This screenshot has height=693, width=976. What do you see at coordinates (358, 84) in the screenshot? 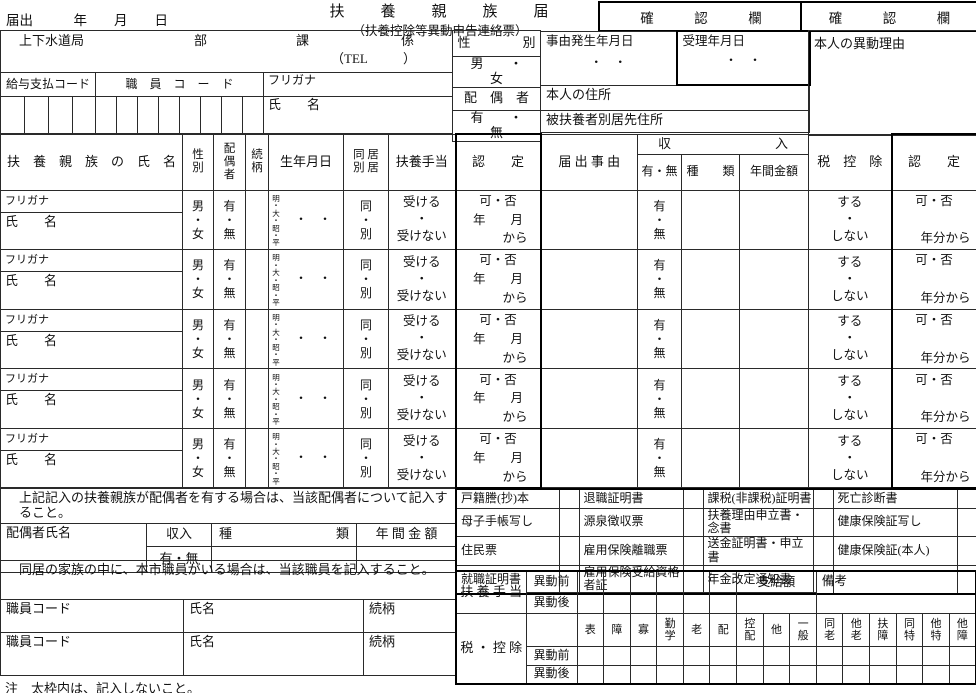
I see `furigana-label: フリガナ` at bounding box center [358, 84].